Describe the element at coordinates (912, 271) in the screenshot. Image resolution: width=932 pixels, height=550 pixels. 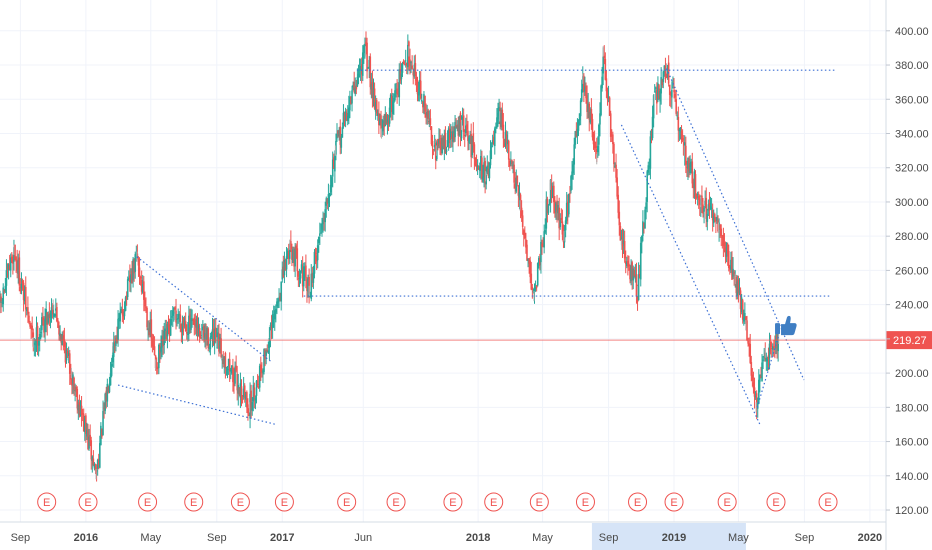
I see `y-tick-label: 260.00` at that location.